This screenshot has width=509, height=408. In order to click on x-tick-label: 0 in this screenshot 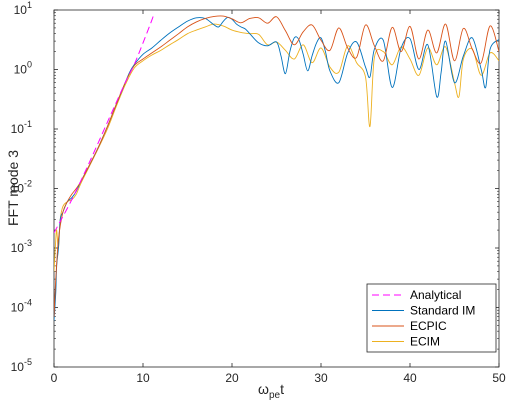, I will do `click(54, 378)`.